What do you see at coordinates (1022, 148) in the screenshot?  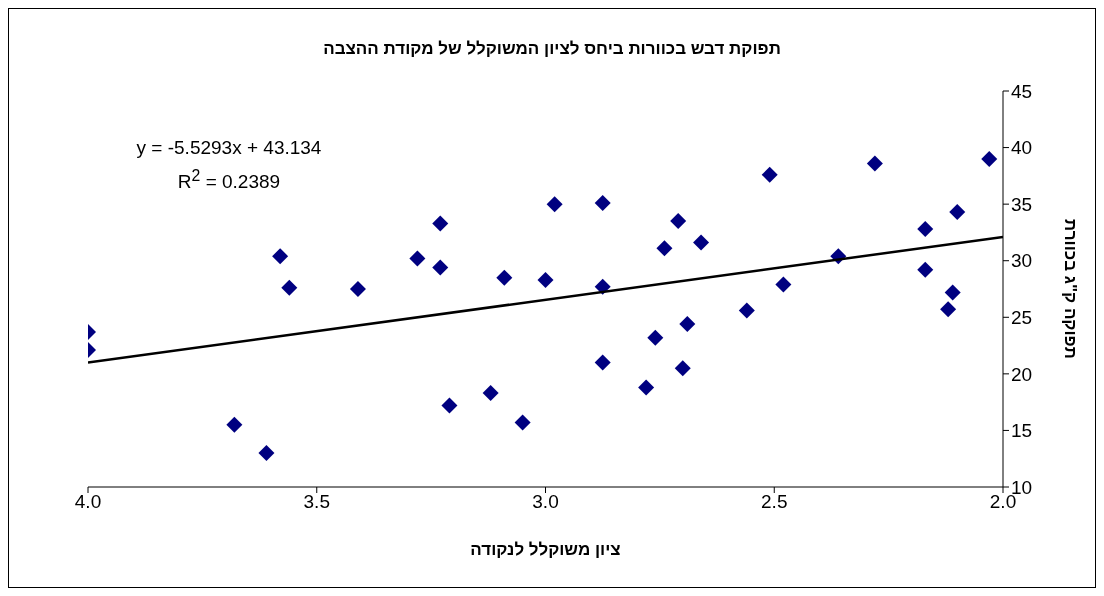 I see `y-tick-label: 40` at bounding box center [1022, 148].